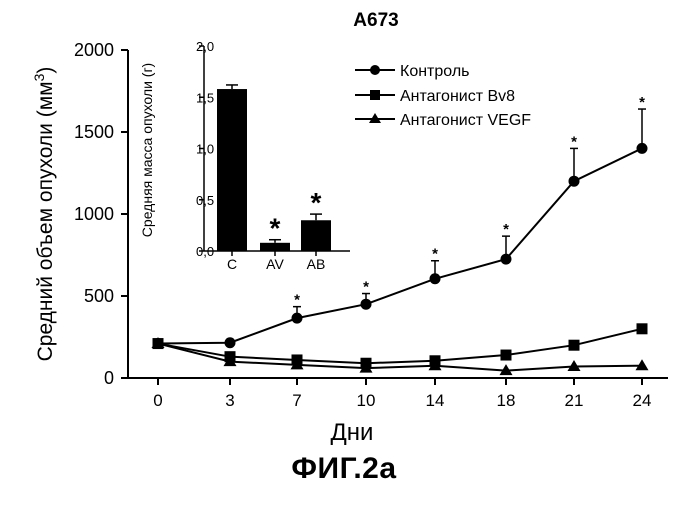  Describe the element at coordinates (147, 150) in the screenshot. I see `inset-y-axis-title: Средняя масса опухоли (г)` at that location.